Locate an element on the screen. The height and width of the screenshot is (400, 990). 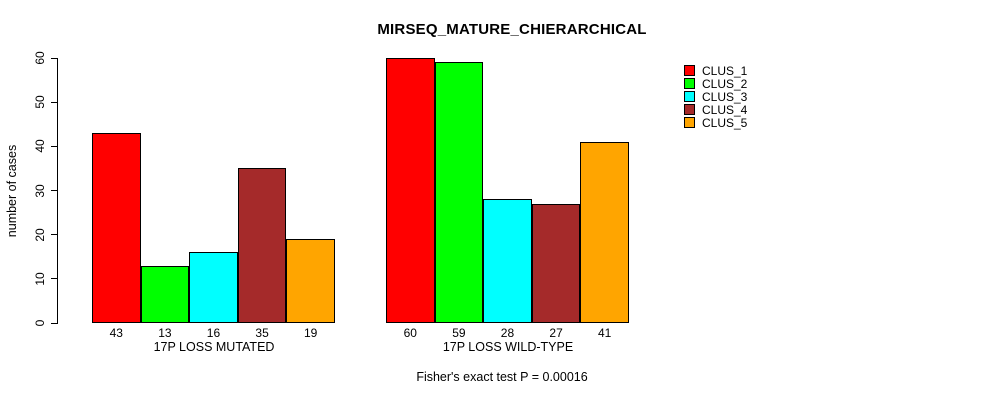
legend-item: CLUS_3 is located at coordinates (716, 96).